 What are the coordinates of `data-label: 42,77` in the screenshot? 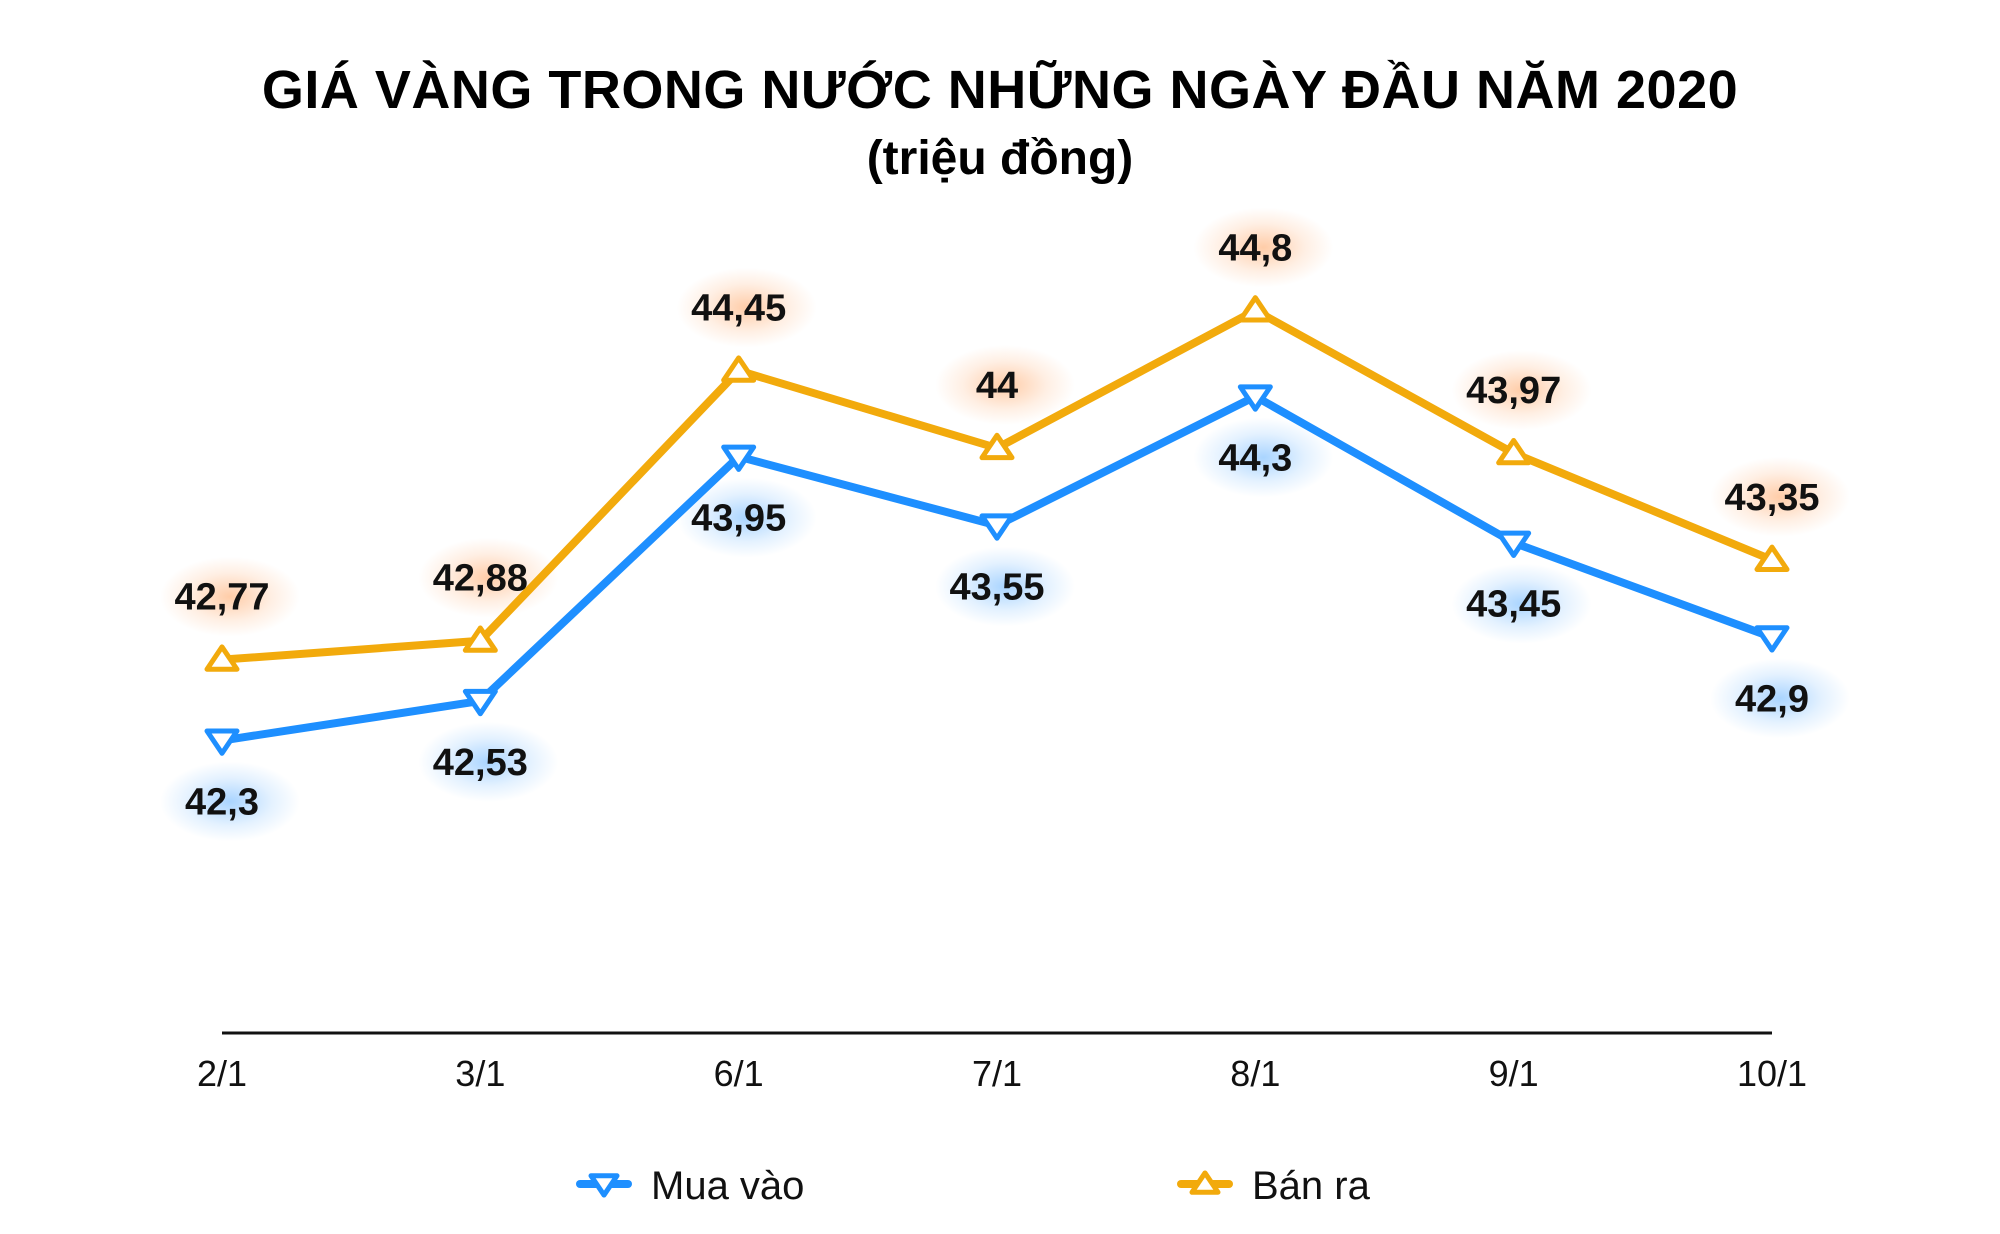 It's located at (221, 598).